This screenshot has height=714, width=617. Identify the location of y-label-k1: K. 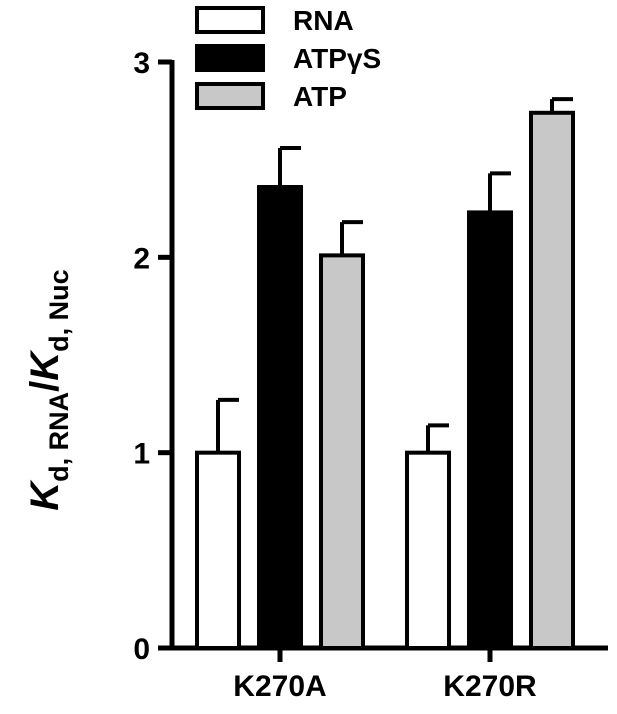
(45, 495).